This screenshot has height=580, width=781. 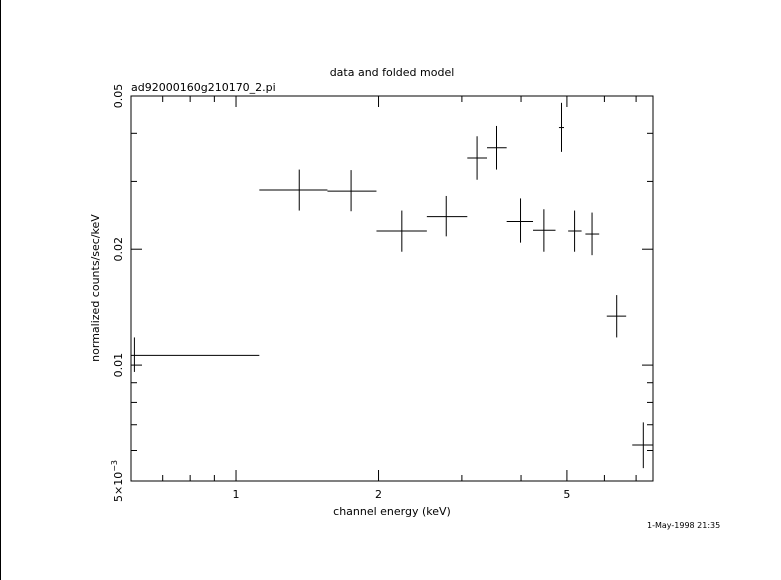 What do you see at coordinates (683, 525) in the screenshot?
I see `timestamp: 1-May-1998 21:35` at bounding box center [683, 525].